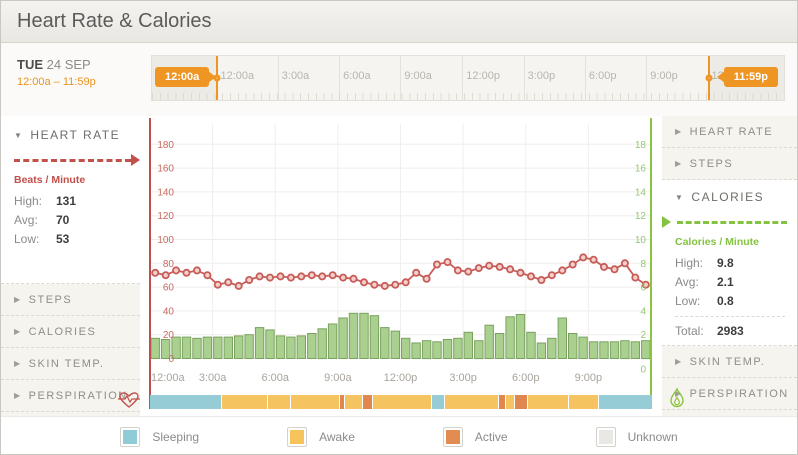 Image resolution: width=798 pixels, height=455 pixels. I want to click on svg-text: 40, so click(169, 311).